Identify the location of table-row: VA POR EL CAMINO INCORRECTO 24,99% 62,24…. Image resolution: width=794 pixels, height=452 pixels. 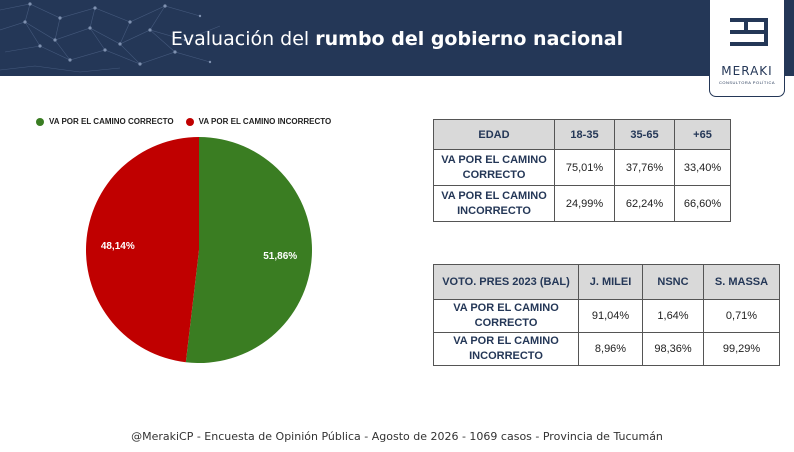
(582, 203).